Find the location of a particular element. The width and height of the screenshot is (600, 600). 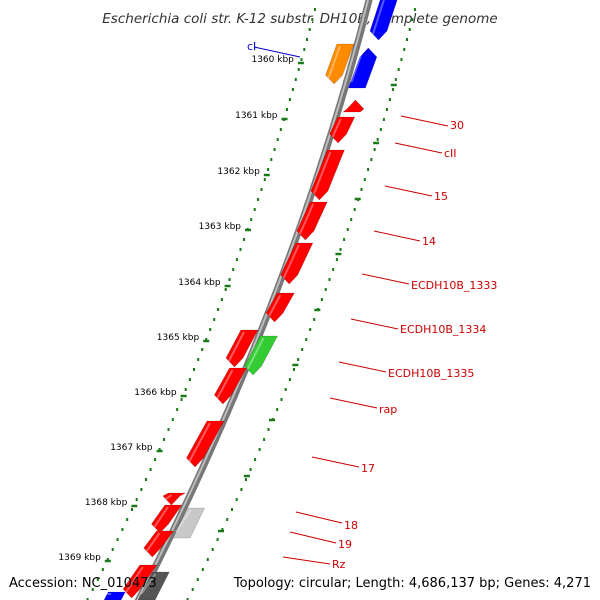

ruler-tick-label: 1368 kbp is located at coordinates (106, 503).